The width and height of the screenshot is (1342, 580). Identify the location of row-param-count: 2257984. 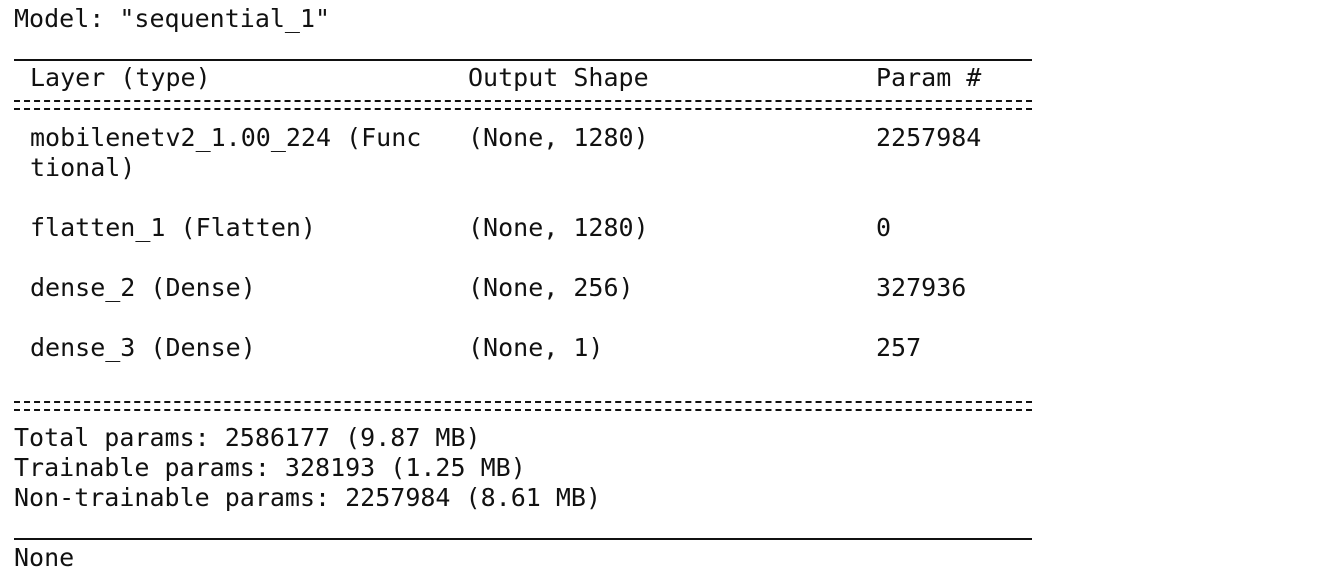
(929, 137).